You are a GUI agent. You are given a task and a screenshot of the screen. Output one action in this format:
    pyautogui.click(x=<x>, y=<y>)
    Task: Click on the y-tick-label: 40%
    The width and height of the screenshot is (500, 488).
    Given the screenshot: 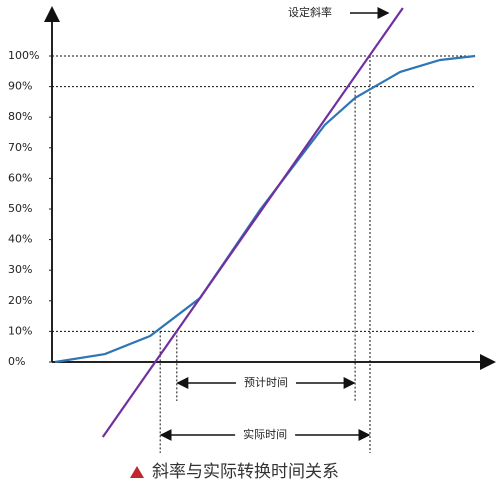 What is the action you would take?
    pyautogui.click(x=20, y=239)
    